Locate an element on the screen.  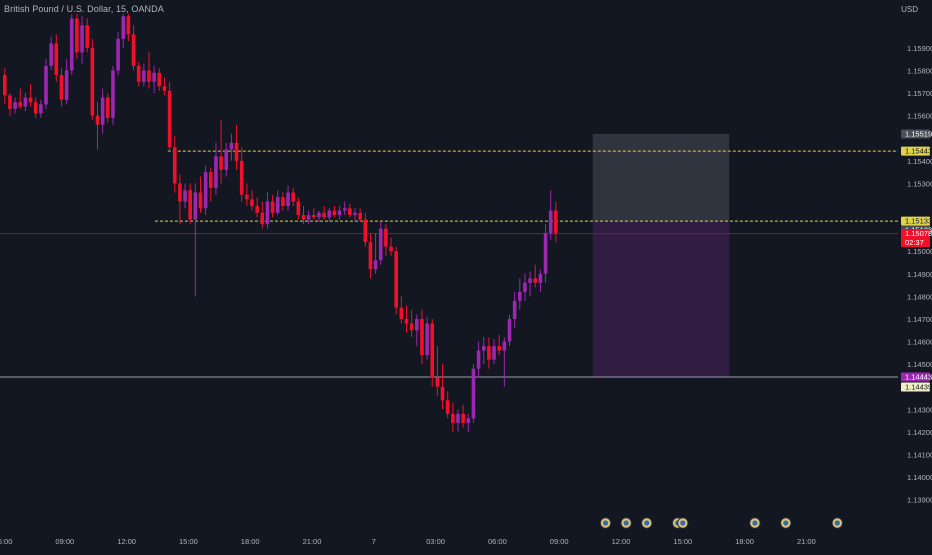
price-label: 1.14443 is located at coordinates (918, 377).